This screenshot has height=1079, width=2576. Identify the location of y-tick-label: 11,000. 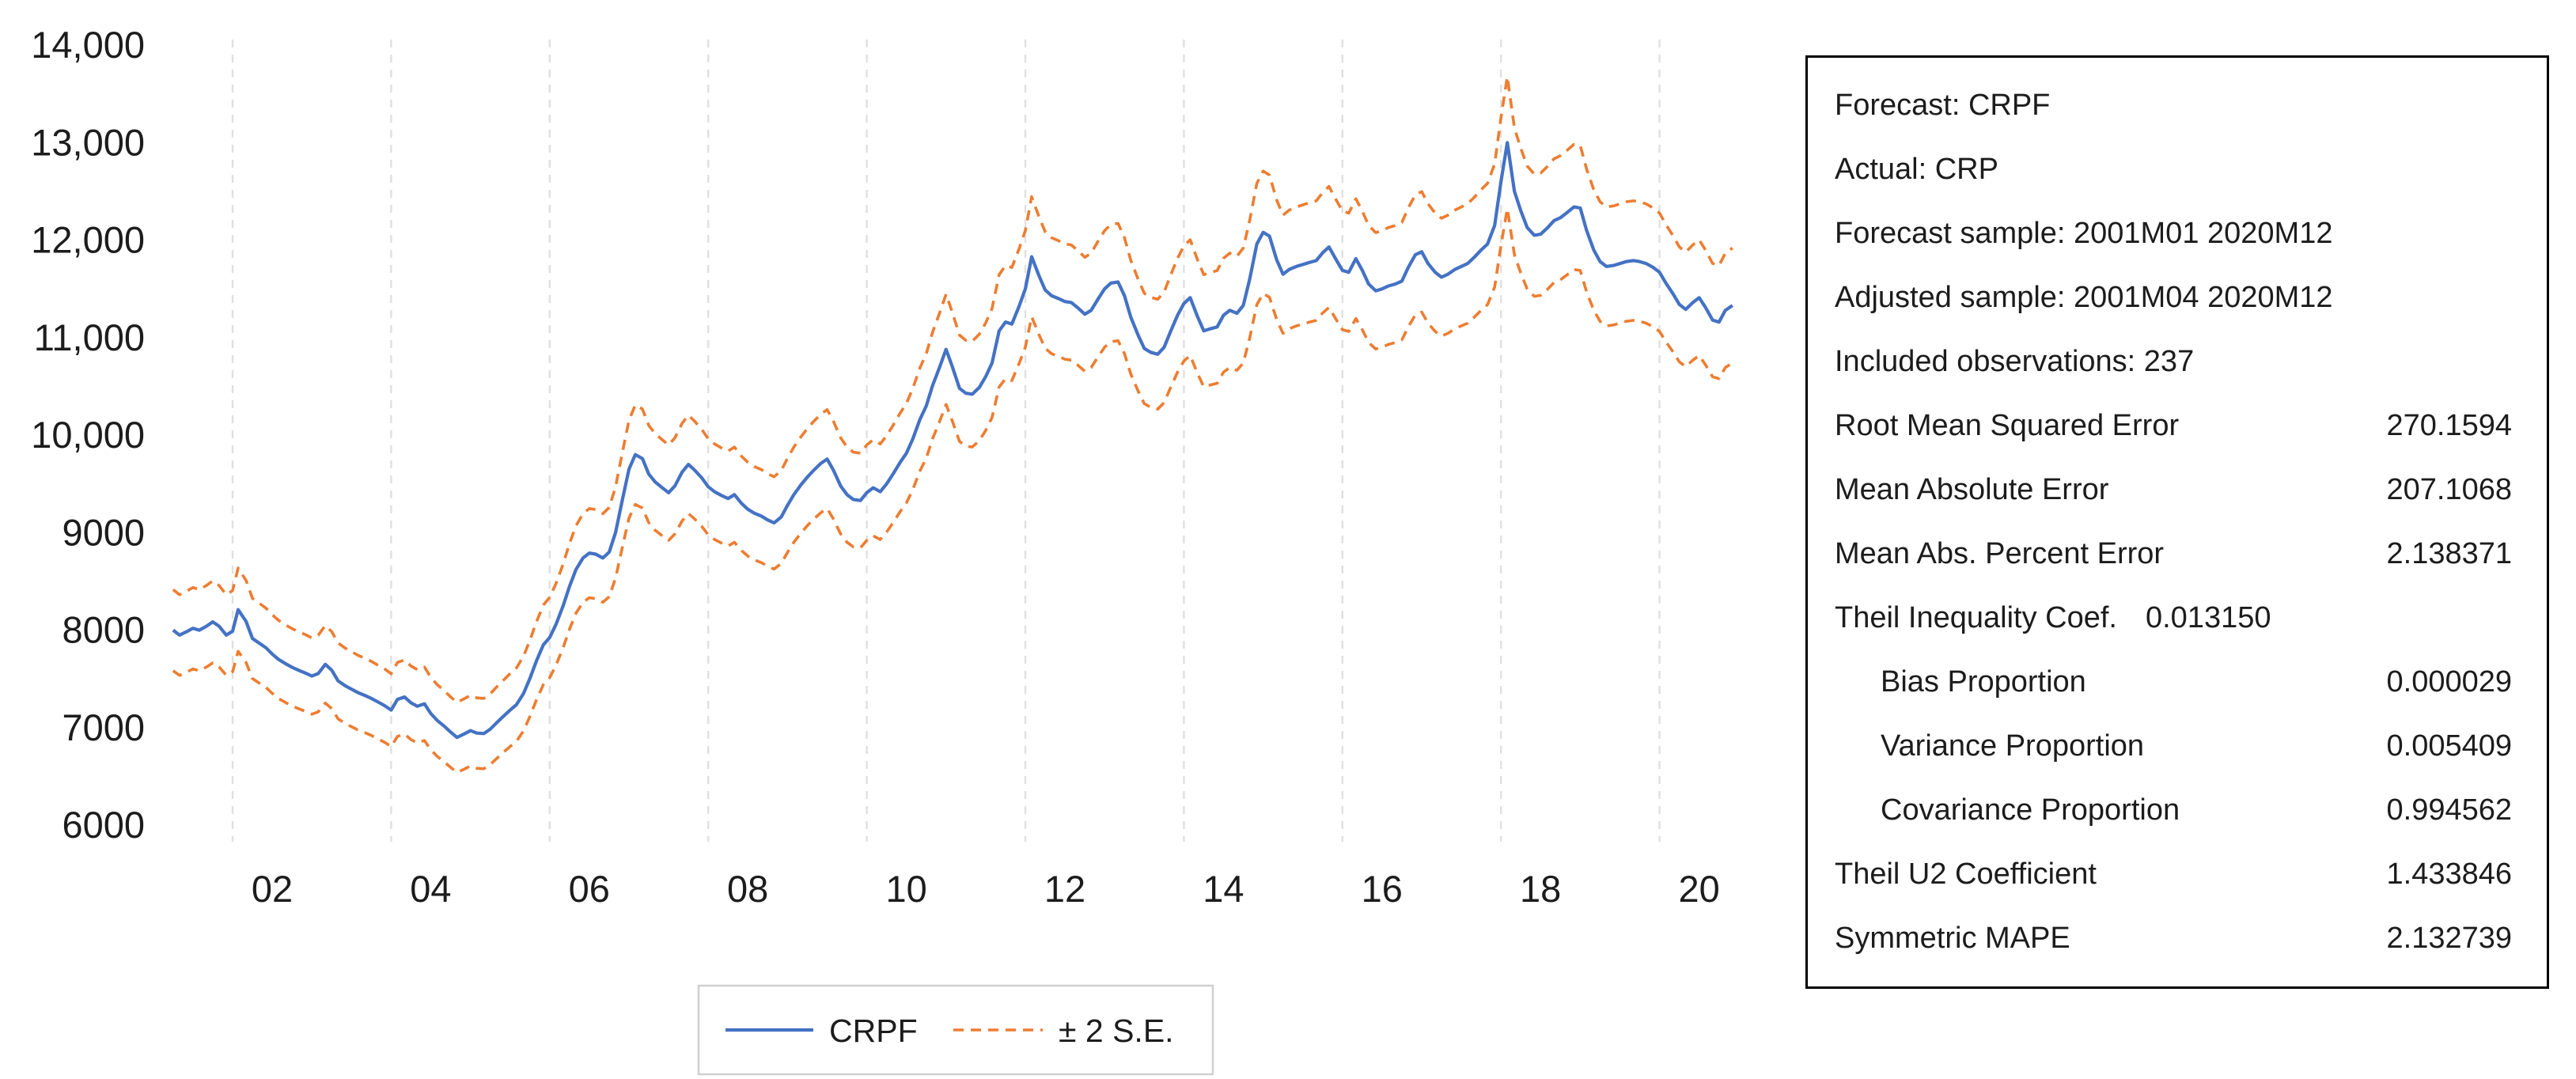
(89, 337).